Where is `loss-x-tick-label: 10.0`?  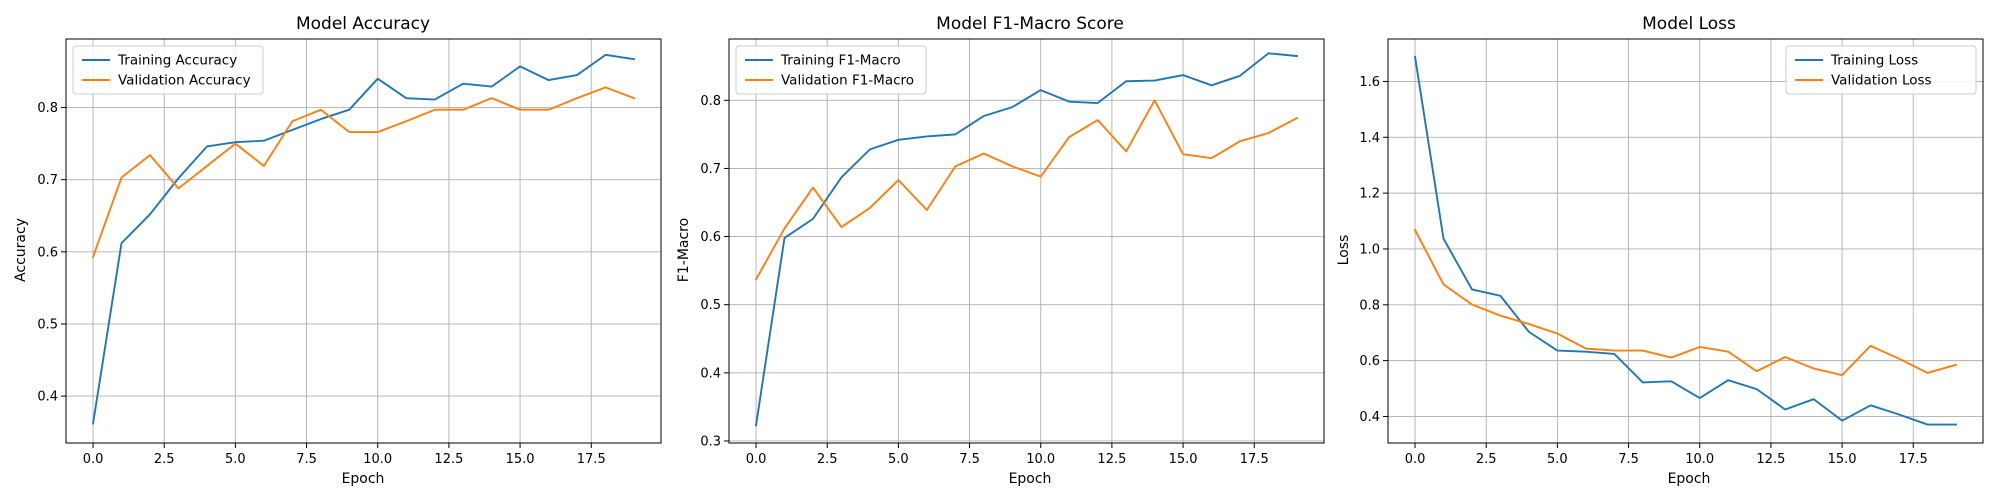
loss-x-tick-label: 10.0 is located at coordinates (1699, 459).